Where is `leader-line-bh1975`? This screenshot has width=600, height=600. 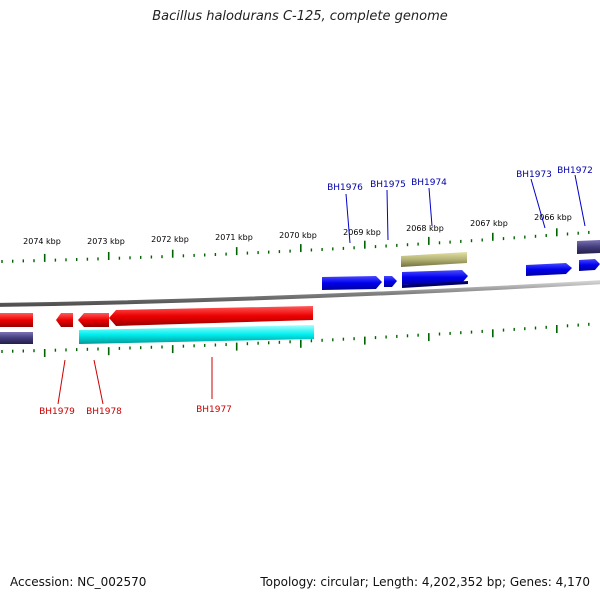 leader-line-bh1975 is located at coordinates (387, 215).